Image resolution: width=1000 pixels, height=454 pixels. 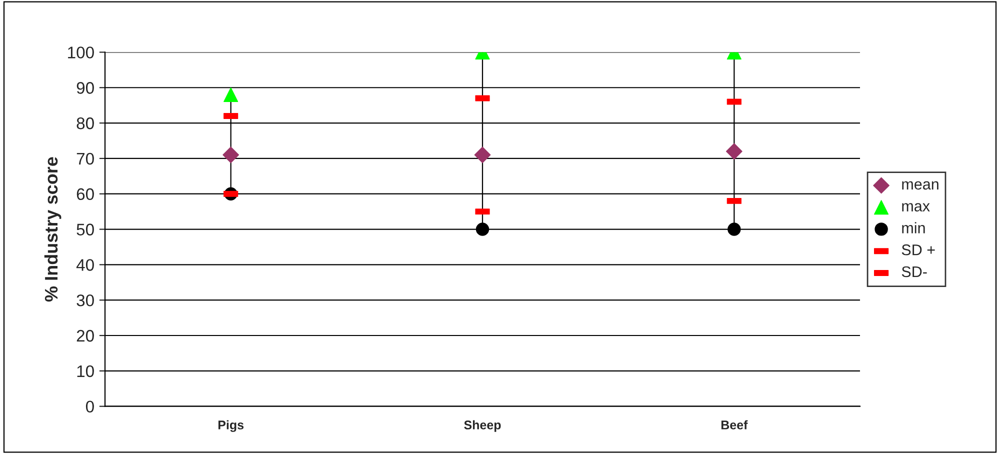 I want to click on y-tick-label: 80, so click(x=85, y=123).